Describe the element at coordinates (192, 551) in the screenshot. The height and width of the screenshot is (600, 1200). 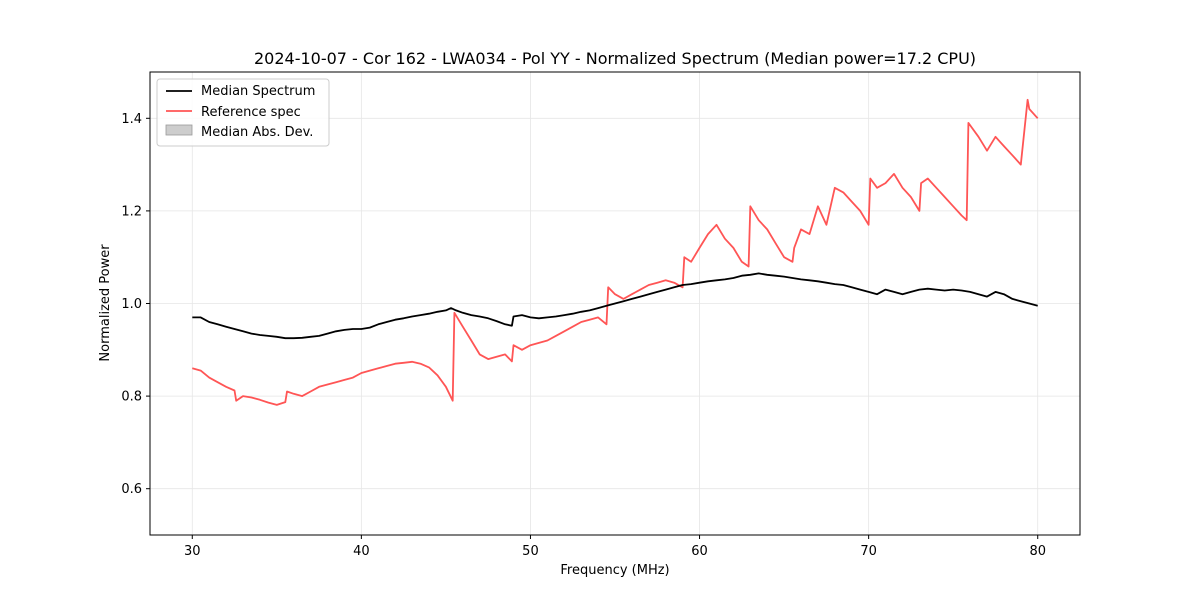
I see `x-tick-label: 30` at that location.